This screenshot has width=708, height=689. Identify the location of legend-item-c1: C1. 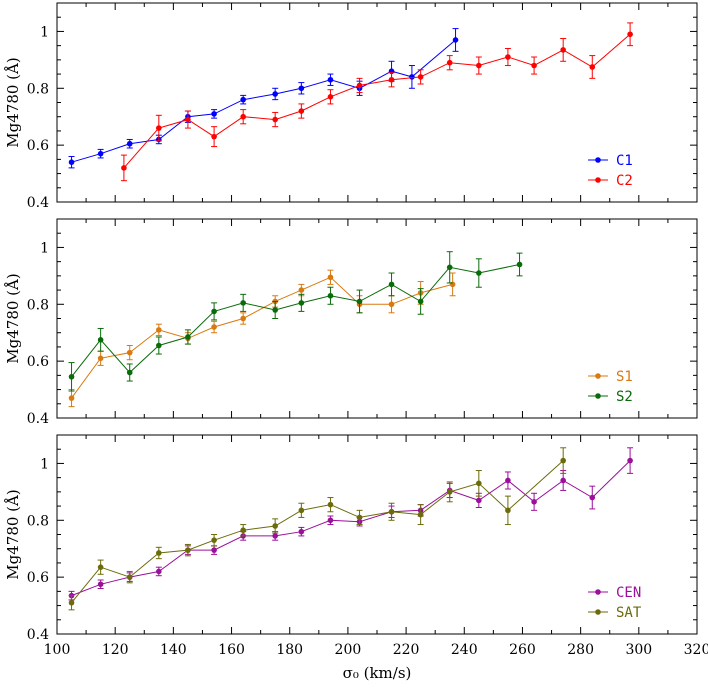
(610, 161).